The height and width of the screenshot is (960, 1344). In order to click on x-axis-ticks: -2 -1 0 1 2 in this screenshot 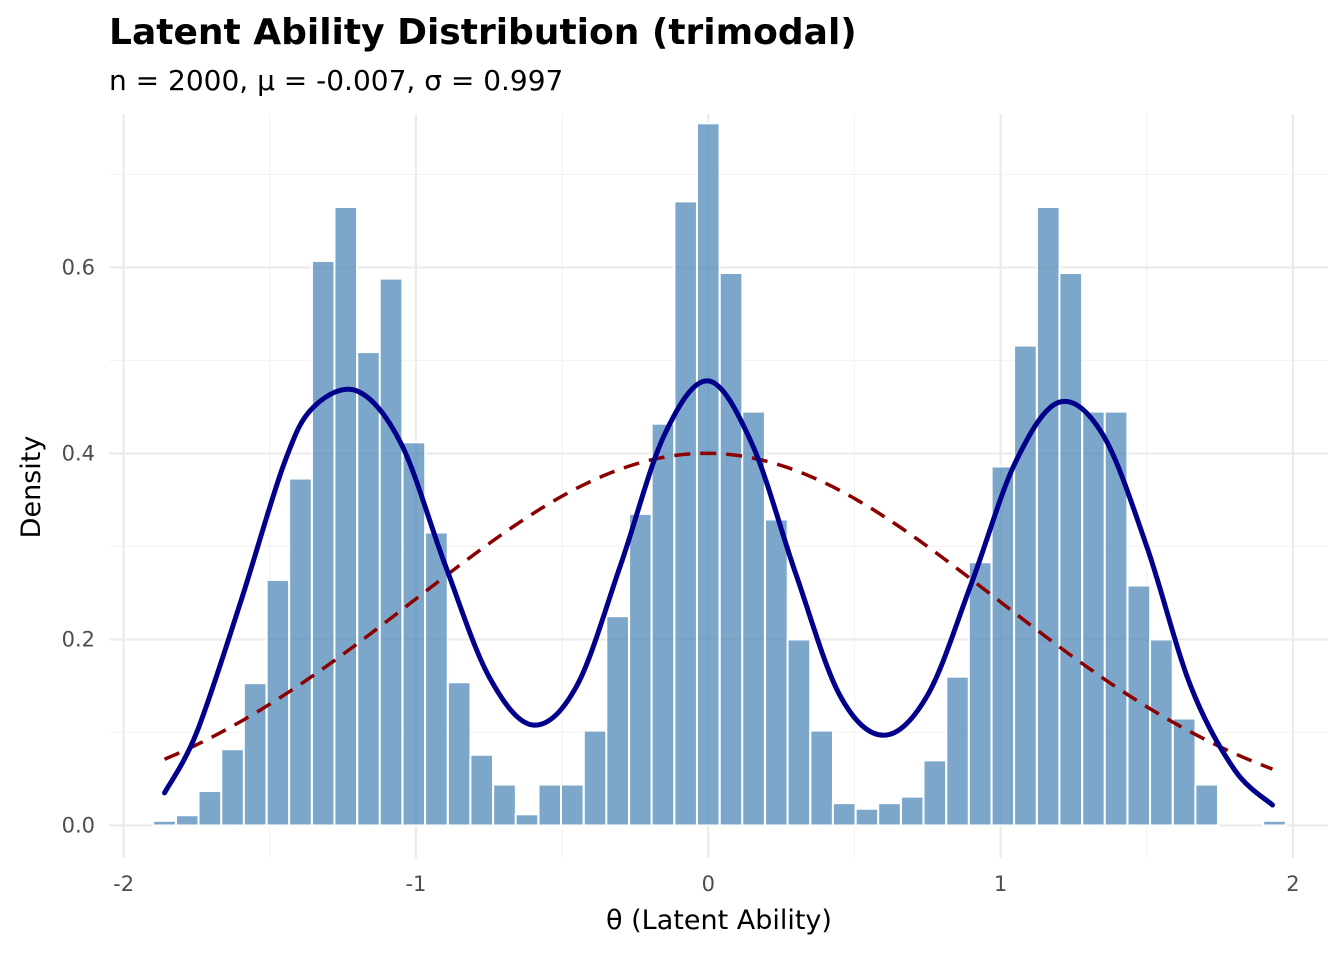, I will do `click(706, 884)`.